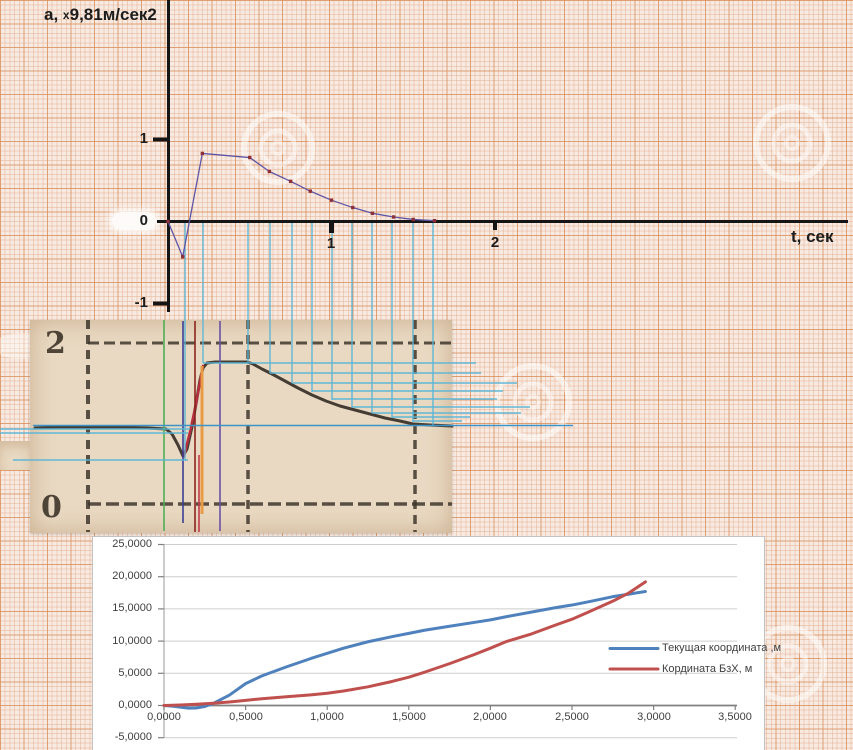 The height and width of the screenshot is (750, 853). Describe the element at coordinates (722, 648) in the screenshot. I see `legend-label-current-coordinate: Текущая координата ,м` at that location.